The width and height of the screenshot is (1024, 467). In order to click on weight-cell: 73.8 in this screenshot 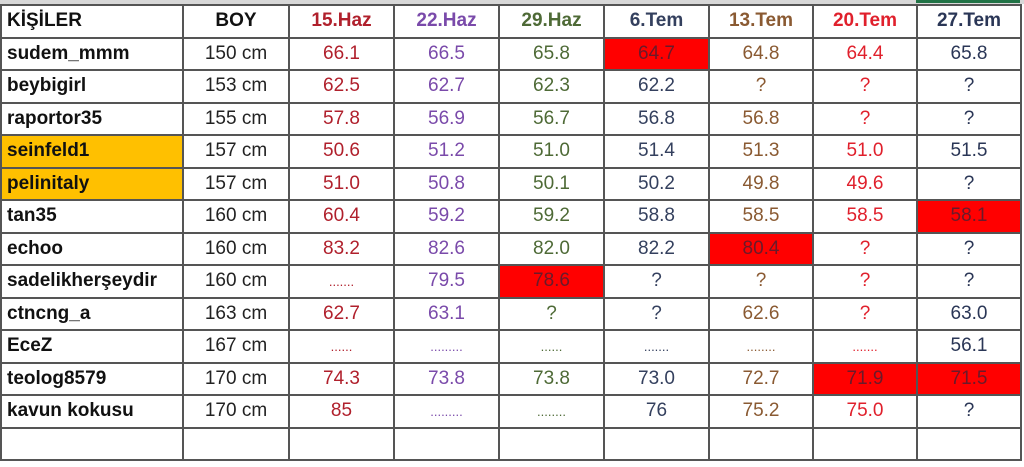, I will do `click(446, 378)`.